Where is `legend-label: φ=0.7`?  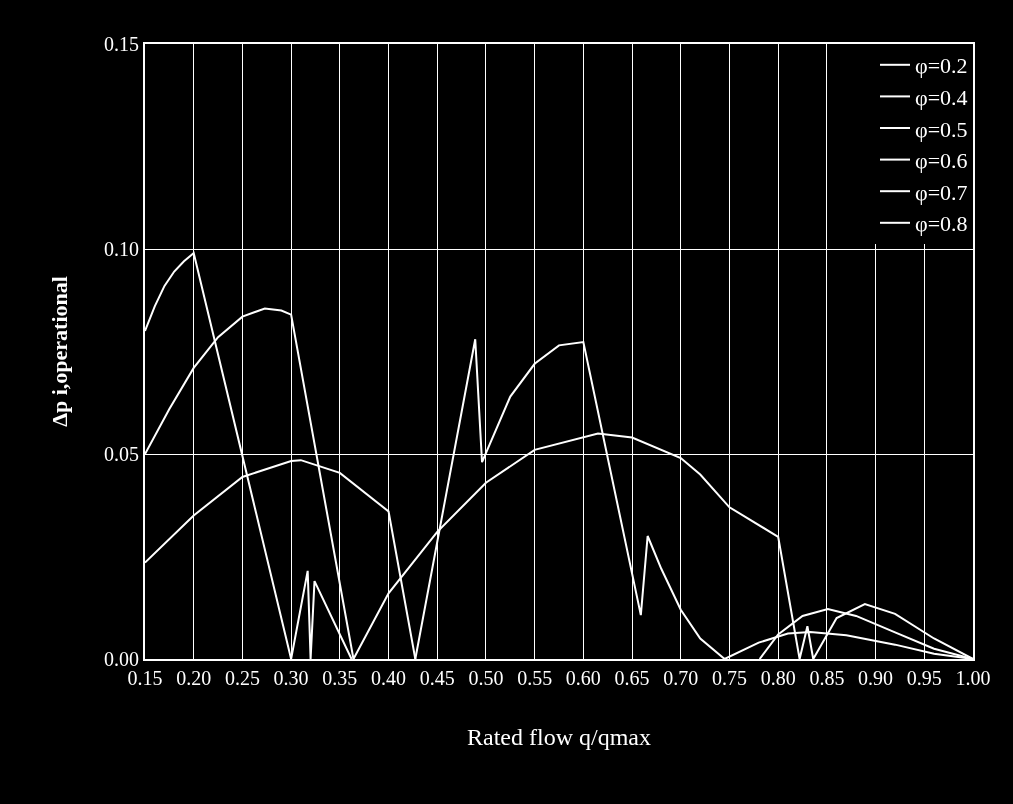 legend-label: φ=0.7 is located at coordinates (941, 192).